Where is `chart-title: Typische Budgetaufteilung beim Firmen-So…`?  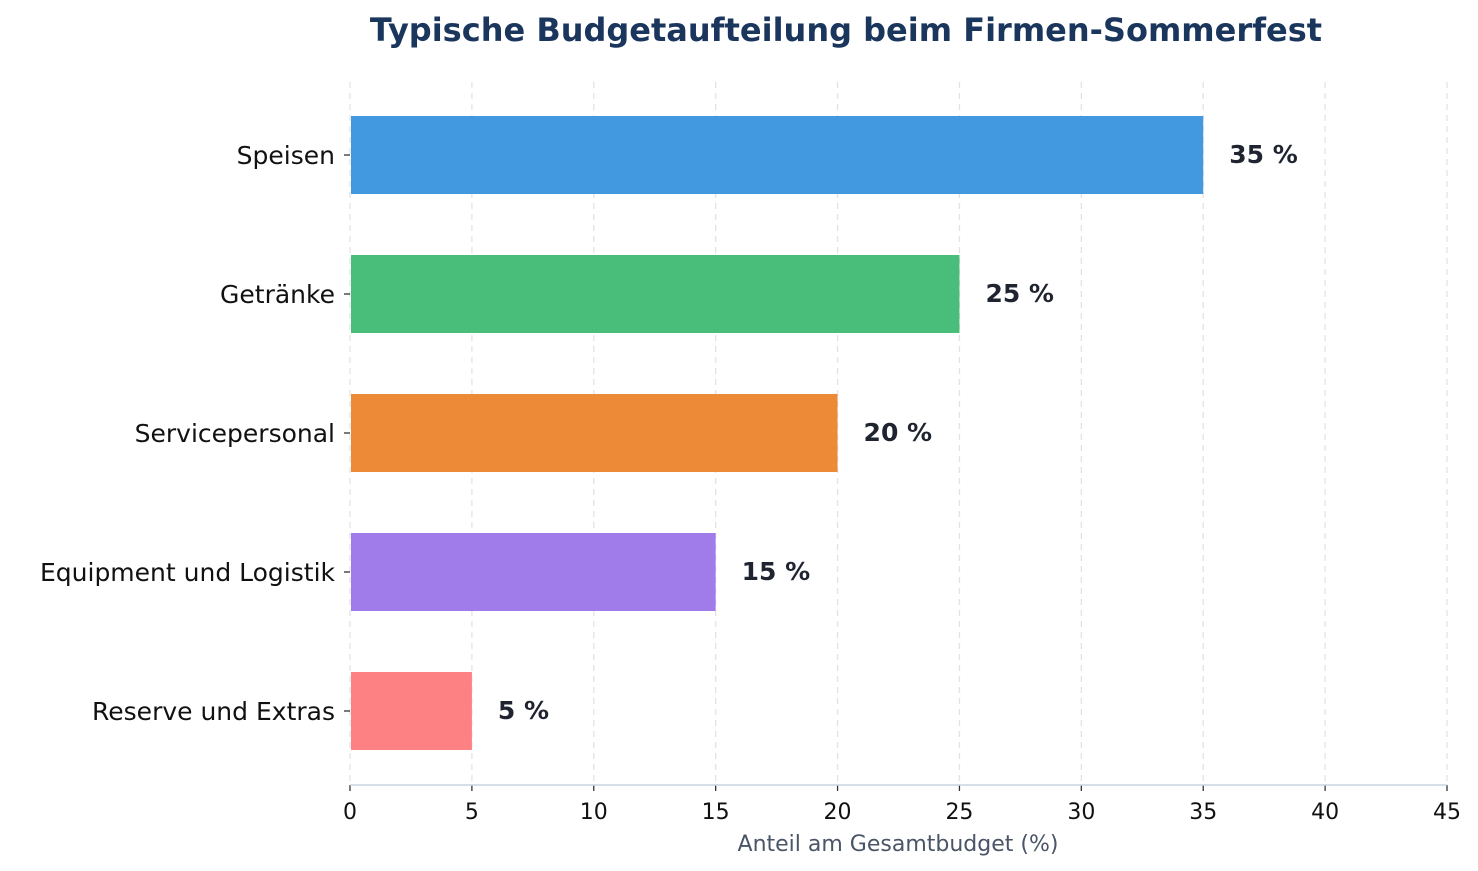
chart-title: Typische Budgetaufteilung beim Firmen-So… is located at coordinates (846, 30).